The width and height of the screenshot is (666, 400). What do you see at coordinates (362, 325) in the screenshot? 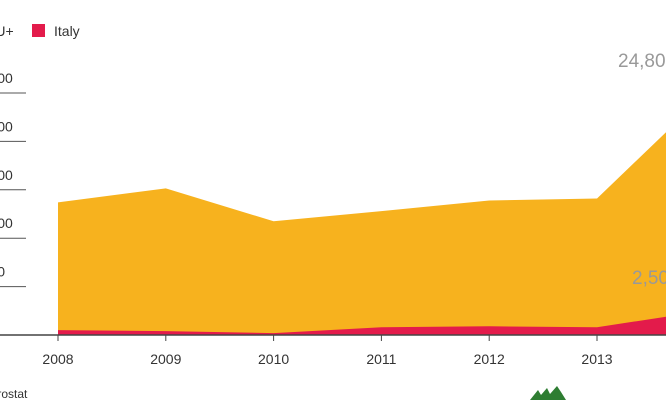
I see `area` at bounding box center [362, 325].